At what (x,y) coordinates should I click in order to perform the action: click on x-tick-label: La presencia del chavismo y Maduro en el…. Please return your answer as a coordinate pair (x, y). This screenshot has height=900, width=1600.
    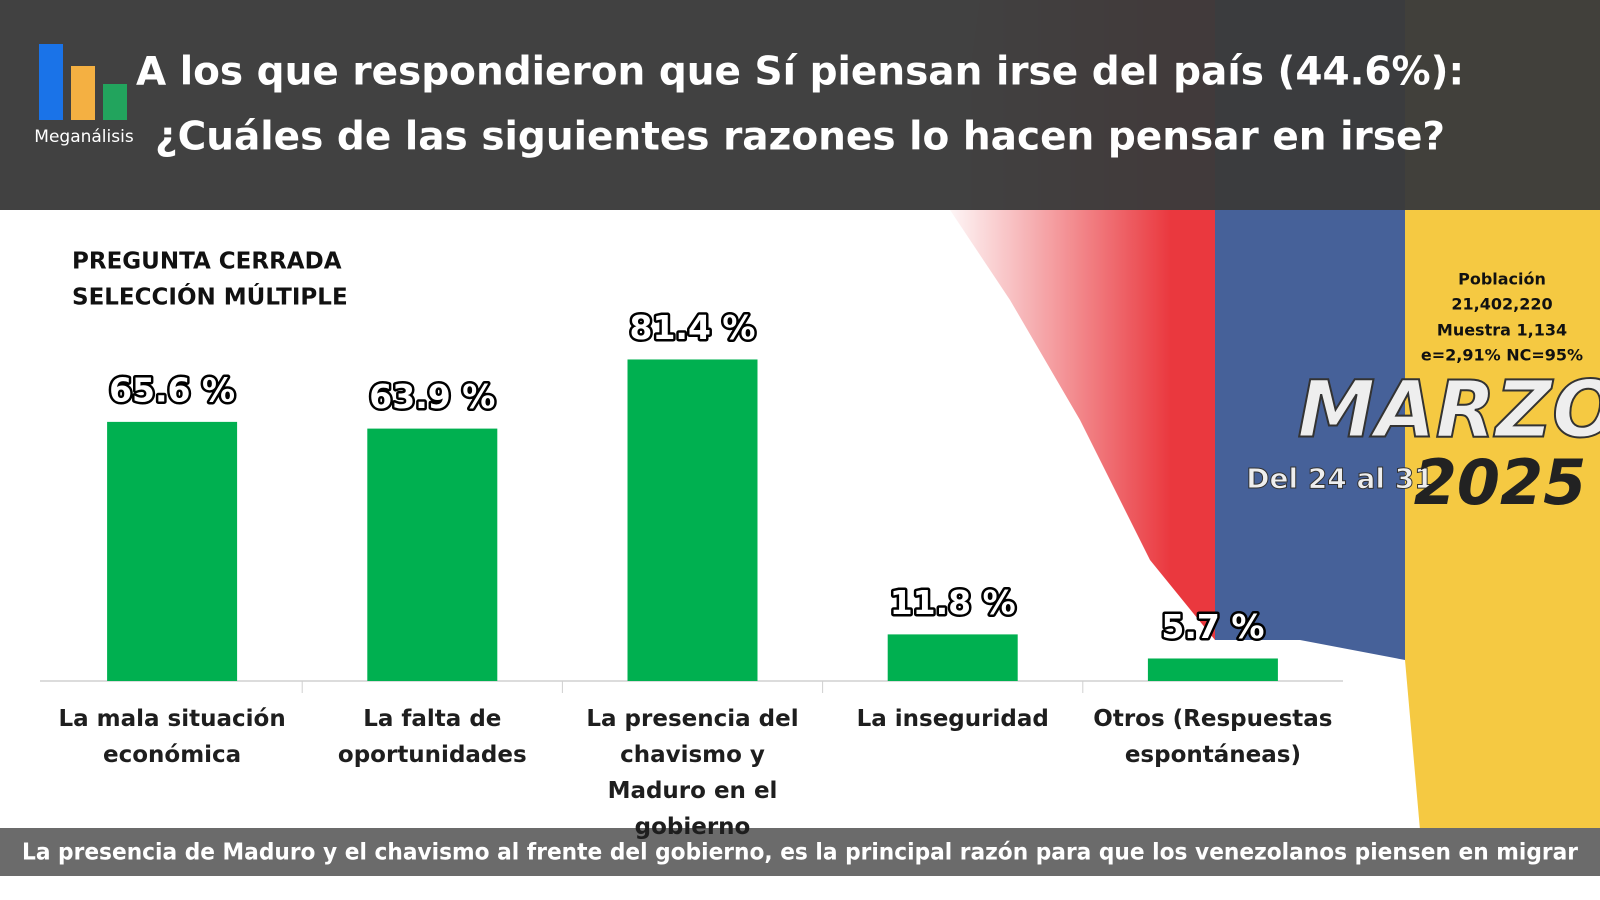
    Looking at the image, I should click on (692, 773).